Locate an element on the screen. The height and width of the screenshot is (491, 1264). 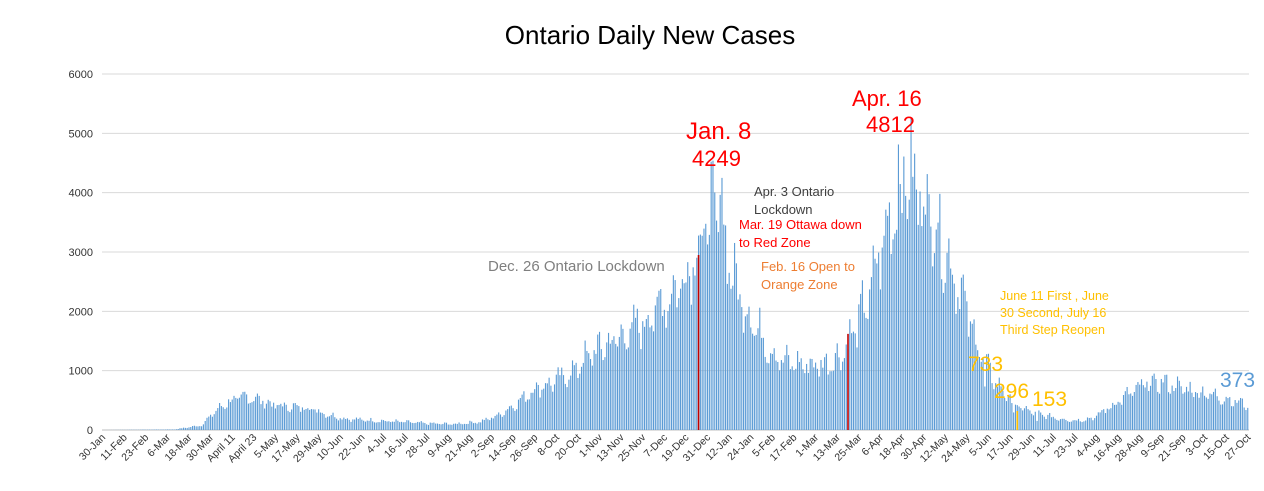
y-tick-label: 3000 is located at coordinates (81, 253).